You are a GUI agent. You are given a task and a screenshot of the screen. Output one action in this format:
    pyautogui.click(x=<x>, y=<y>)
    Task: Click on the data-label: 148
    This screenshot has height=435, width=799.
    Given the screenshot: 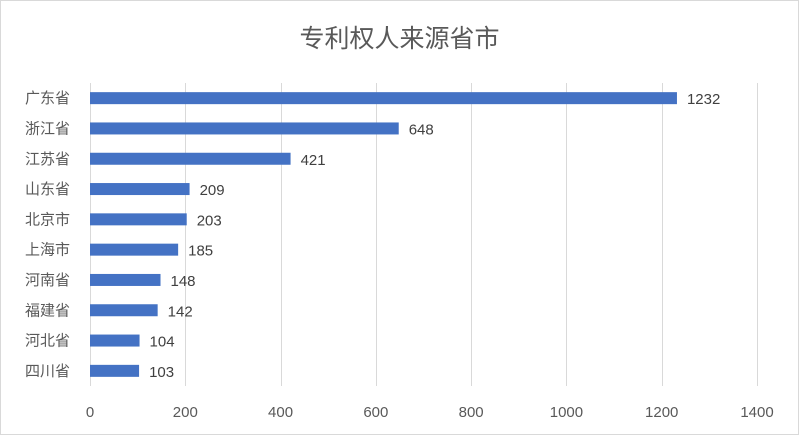 What is the action you would take?
    pyautogui.click(x=183, y=281)
    